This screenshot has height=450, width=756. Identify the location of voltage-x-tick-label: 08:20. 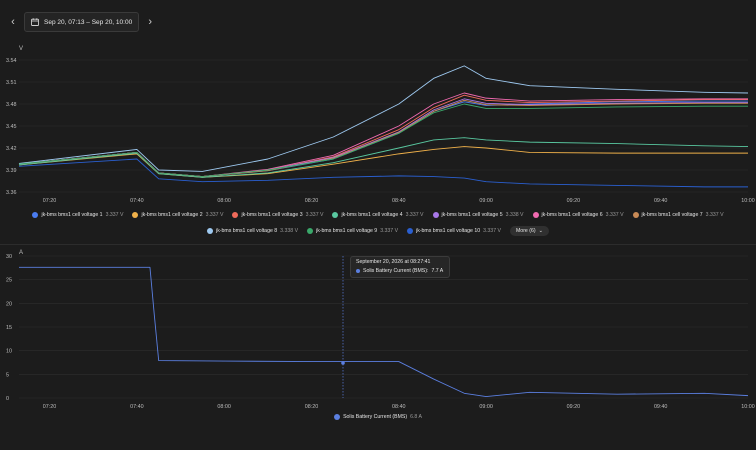
(312, 201).